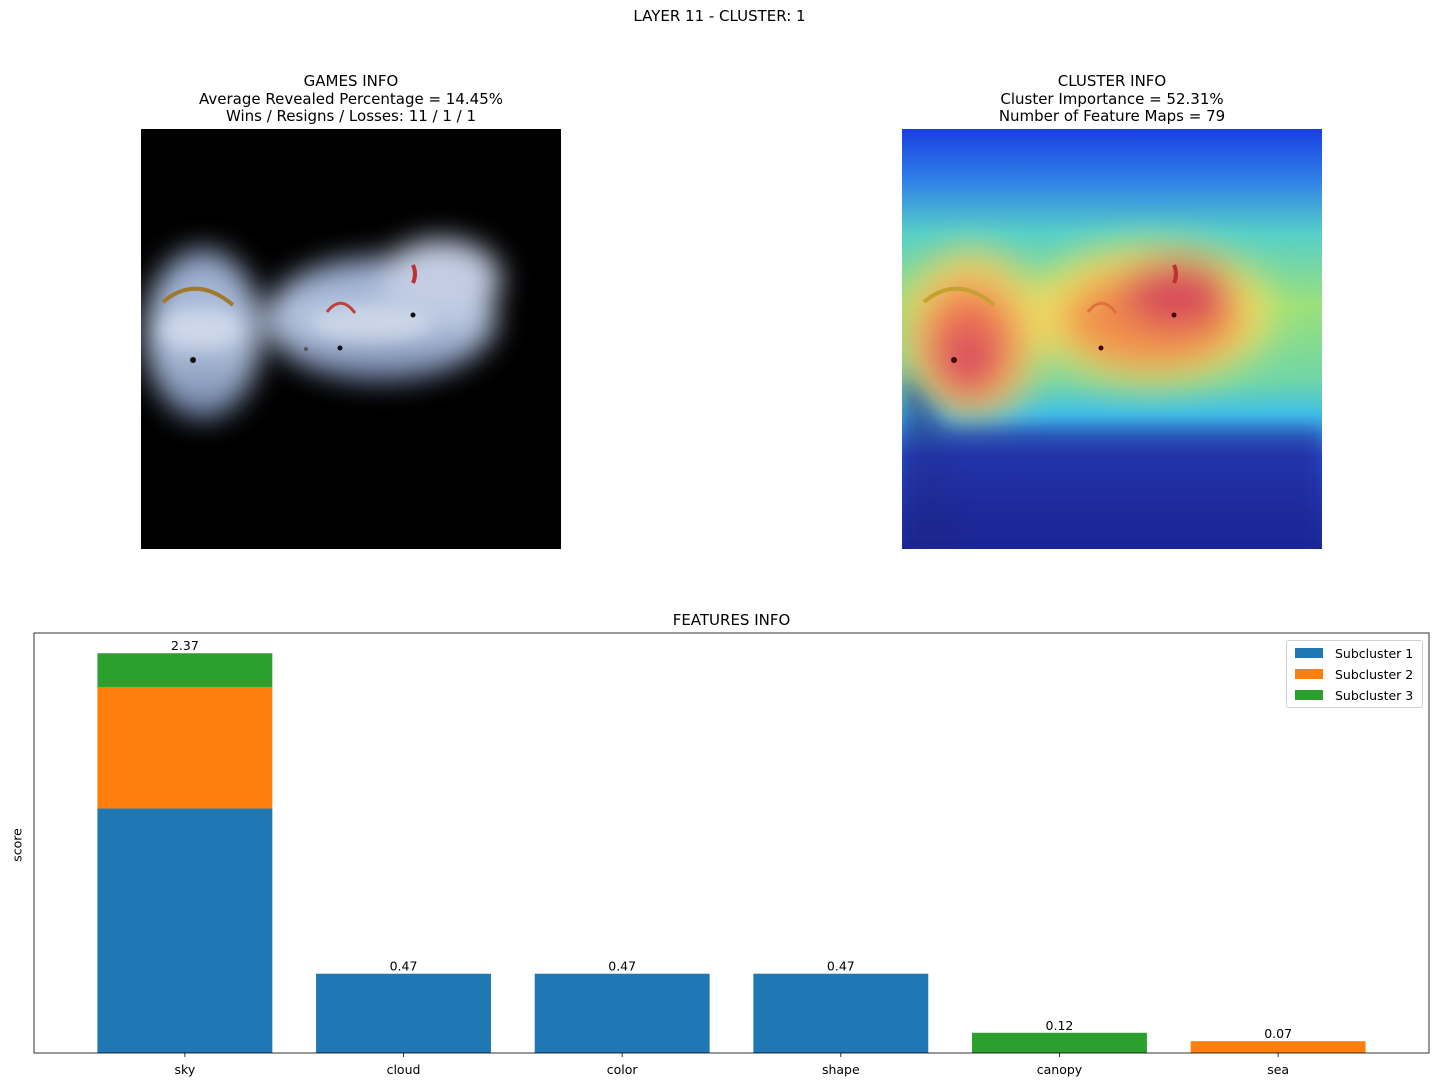  What do you see at coordinates (351, 116) in the screenshot?
I see `games-info-wins-resigns-losses: Wins / Resigns / Losses: 11 / 1 / 1` at bounding box center [351, 116].